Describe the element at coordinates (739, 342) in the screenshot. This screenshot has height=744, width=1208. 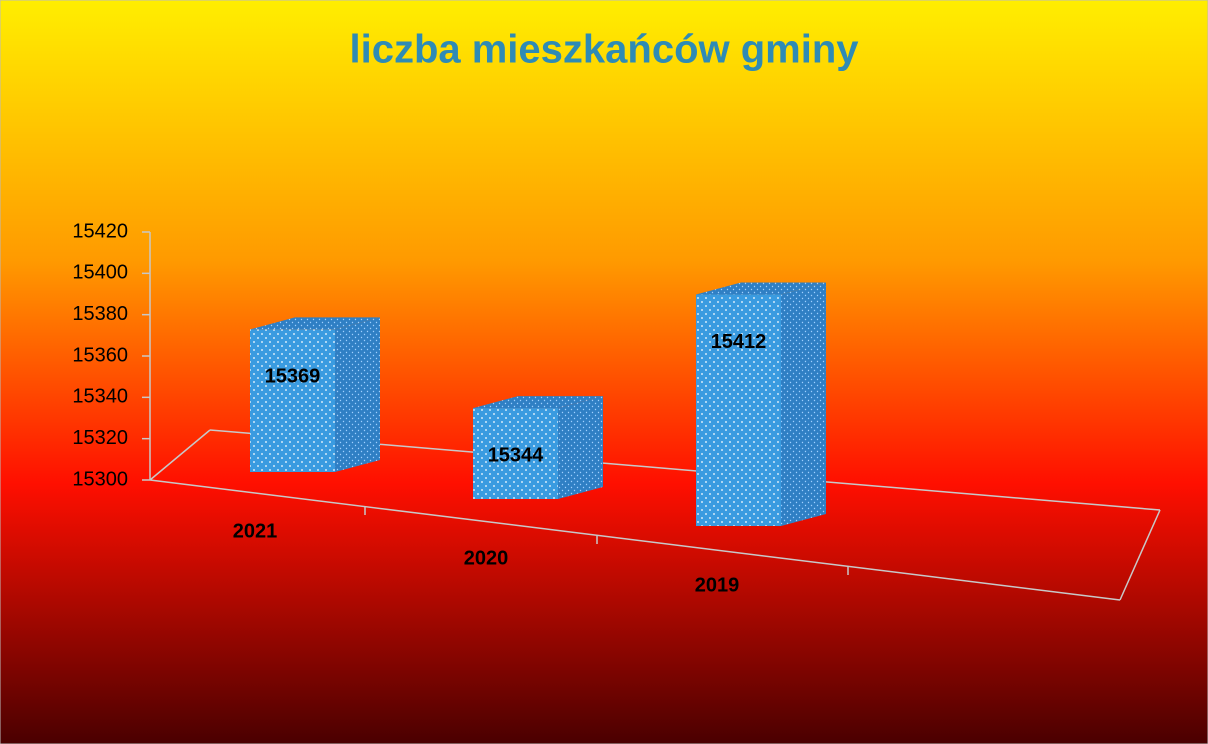
I see `value-label: 15412` at that location.